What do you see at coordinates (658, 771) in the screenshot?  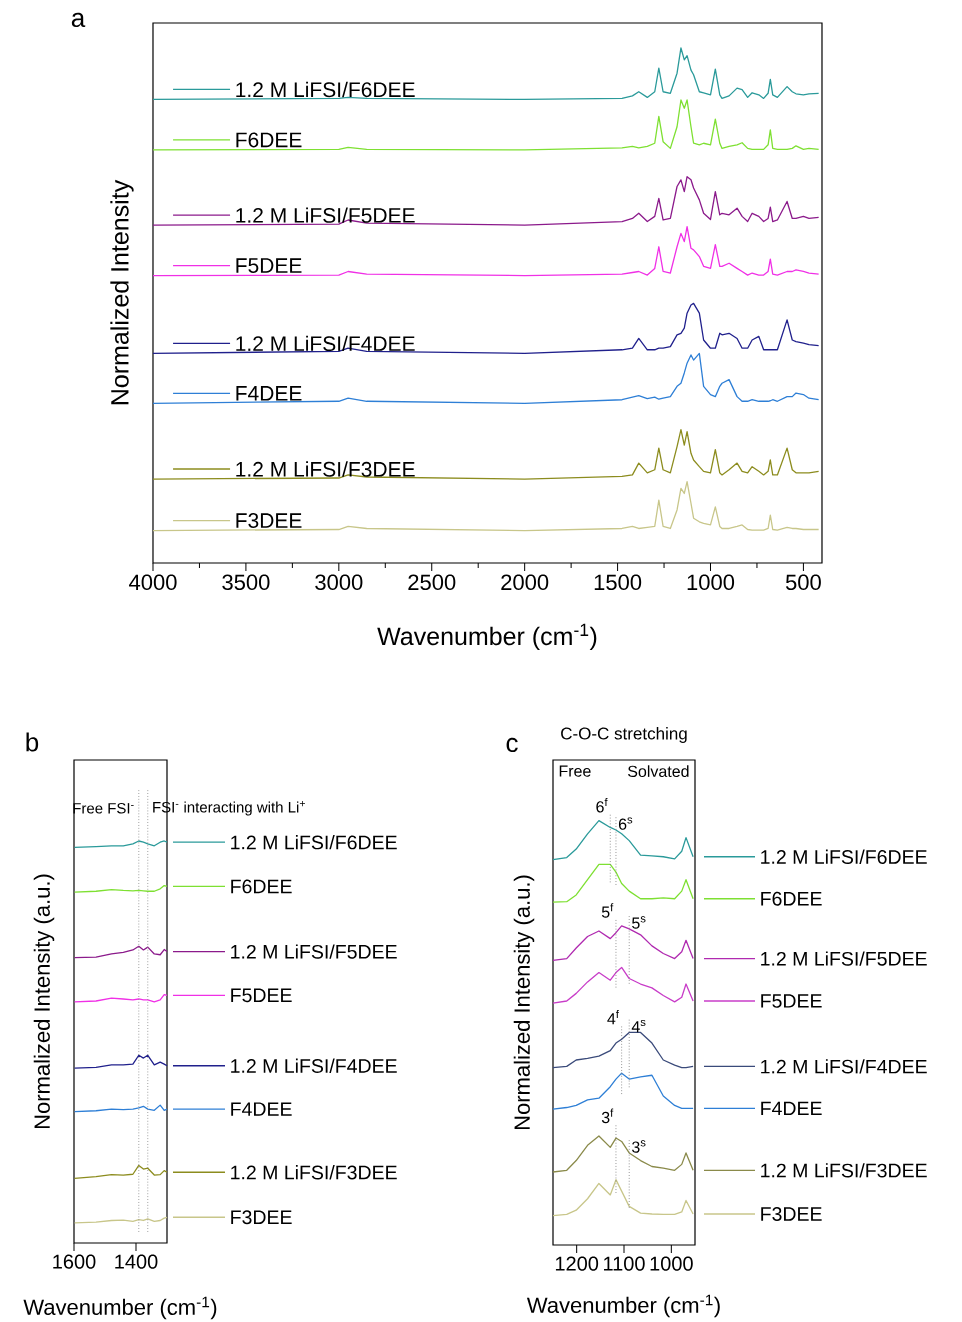 I see `text: Solvated` at bounding box center [658, 771].